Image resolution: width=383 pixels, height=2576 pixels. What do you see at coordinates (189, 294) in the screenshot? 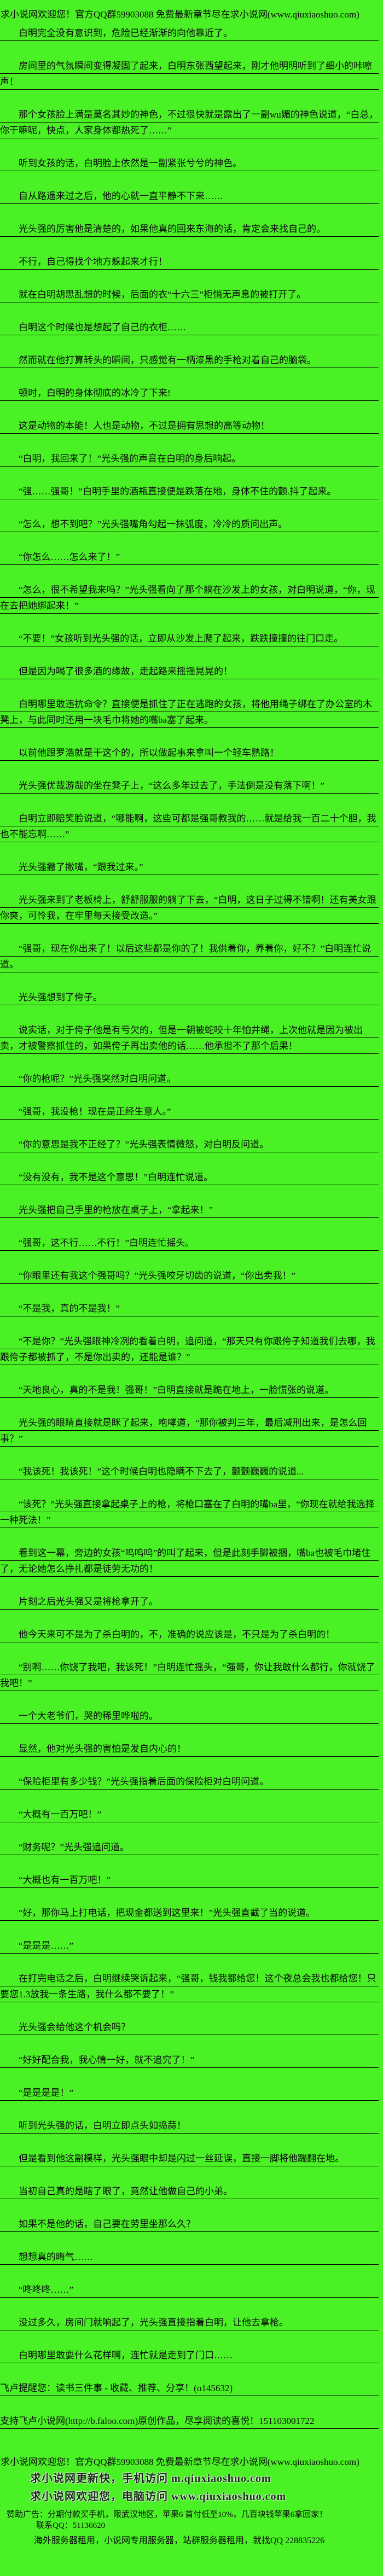
I see `novel-paragraph: 就在白明胡思乱想的时候，后面的衣“十六三”柜悄无声息的被打开了。` at bounding box center [189, 294].